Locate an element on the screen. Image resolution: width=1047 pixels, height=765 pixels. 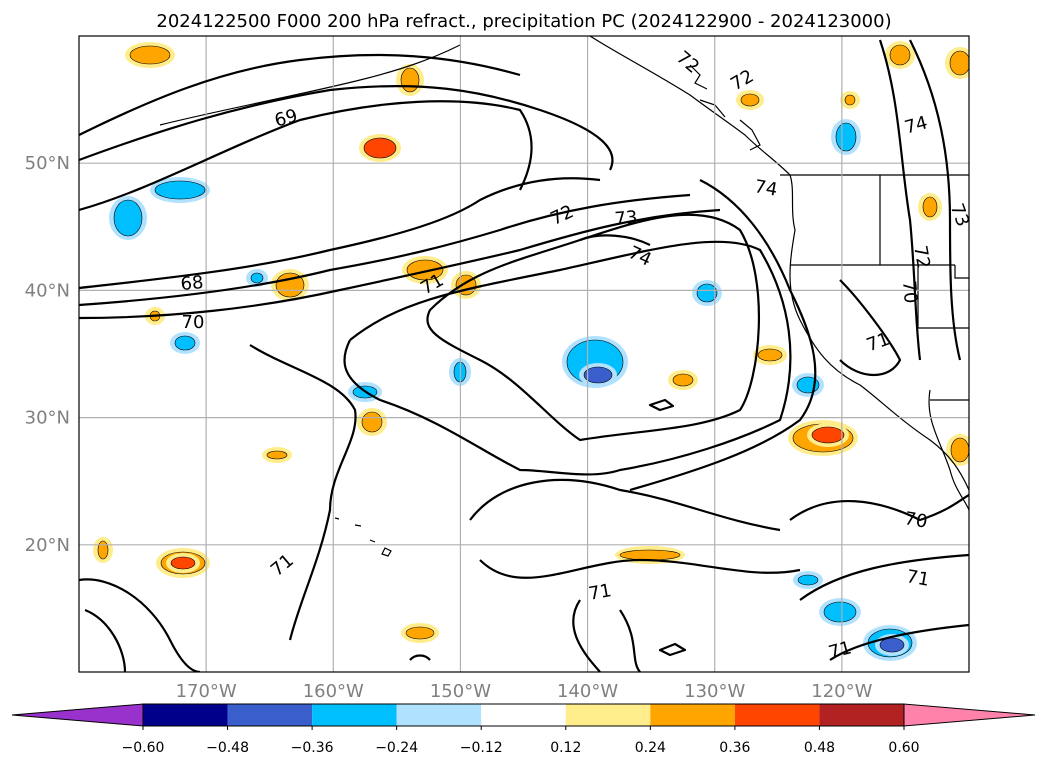
contour-label: 74 is located at coordinates (766, 188).